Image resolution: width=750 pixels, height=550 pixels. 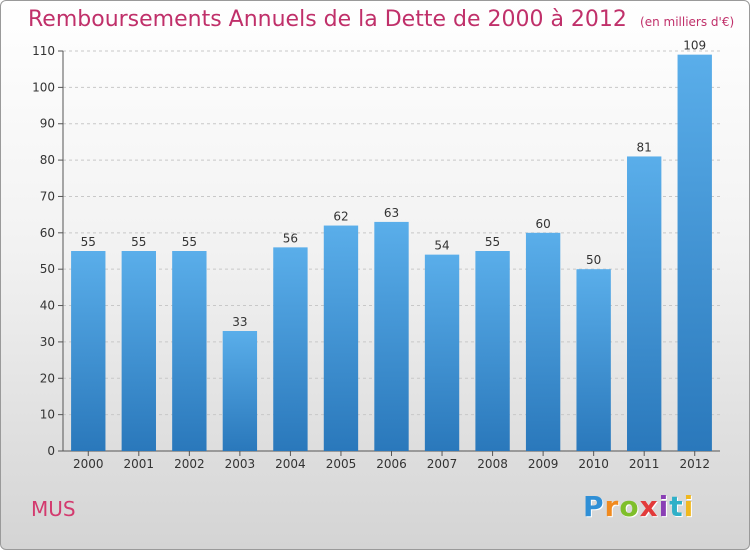 I want to click on brand-logo: Proxiti, so click(x=638, y=506).